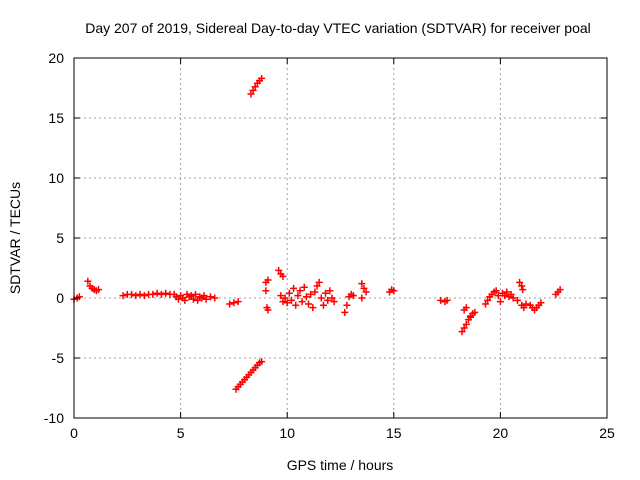  What do you see at coordinates (56, 178) in the screenshot?
I see `y-tick-label: 10` at bounding box center [56, 178].